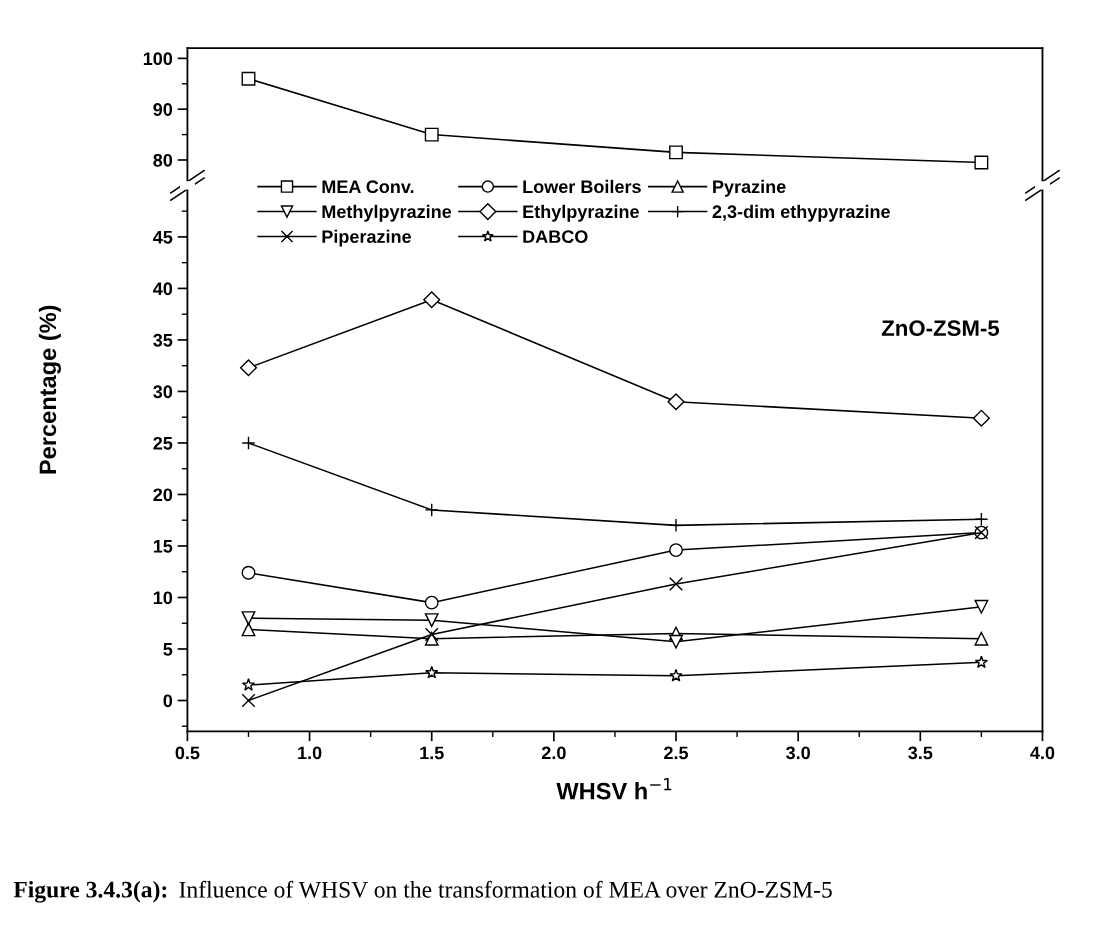 The width and height of the screenshot is (1109, 927). I want to click on y-tick-label: 20, so click(163, 495).